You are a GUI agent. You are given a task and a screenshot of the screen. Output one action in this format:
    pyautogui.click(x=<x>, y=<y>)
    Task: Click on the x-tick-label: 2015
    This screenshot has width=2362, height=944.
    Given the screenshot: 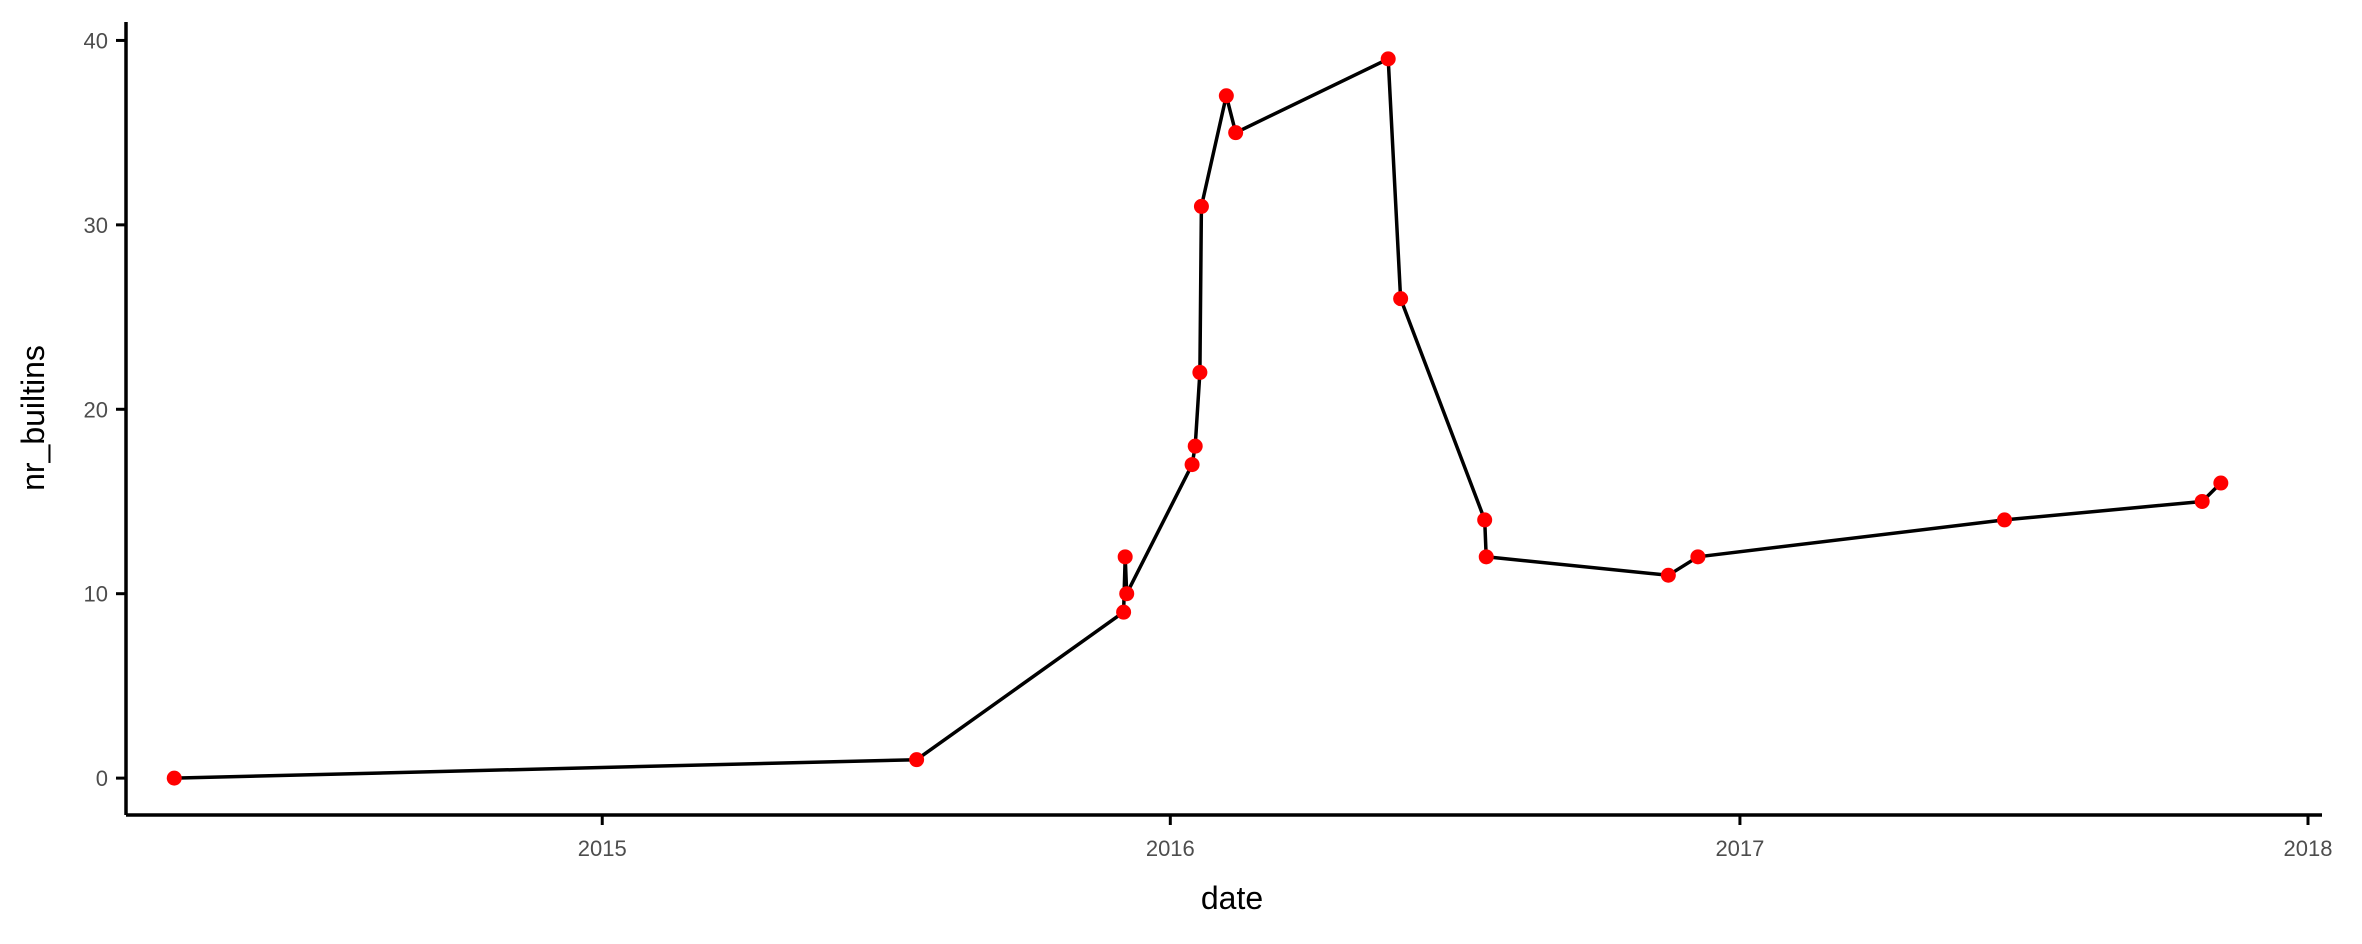 What is the action you would take?
    pyautogui.click(x=602, y=848)
    